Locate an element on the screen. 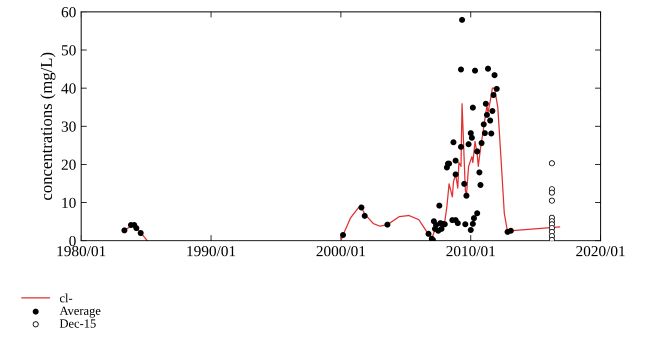  y-tick-label: 10 is located at coordinates (69, 203).